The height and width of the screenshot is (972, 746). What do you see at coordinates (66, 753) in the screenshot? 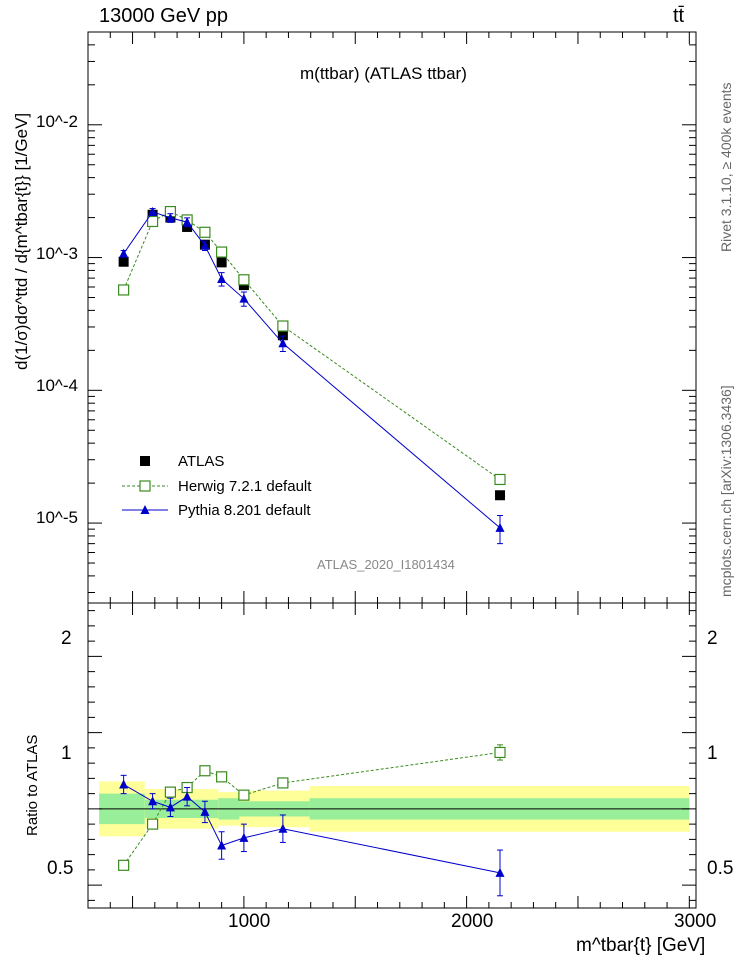
I see `ratio-y-tick-label: 1` at bounding box center [66, 753].